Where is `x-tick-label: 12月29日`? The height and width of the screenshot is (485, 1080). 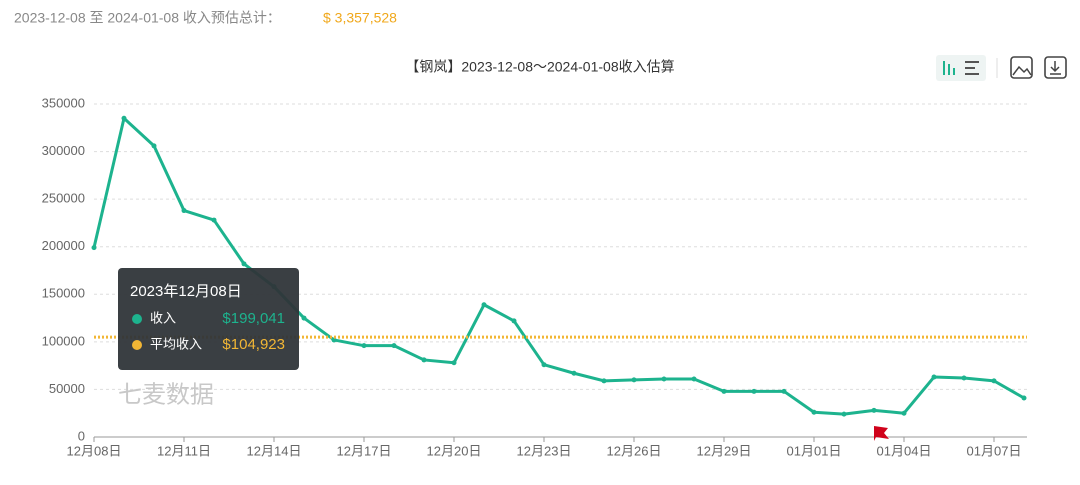 x-tick-label: 12月29日 is located at coordinates (724, 450).